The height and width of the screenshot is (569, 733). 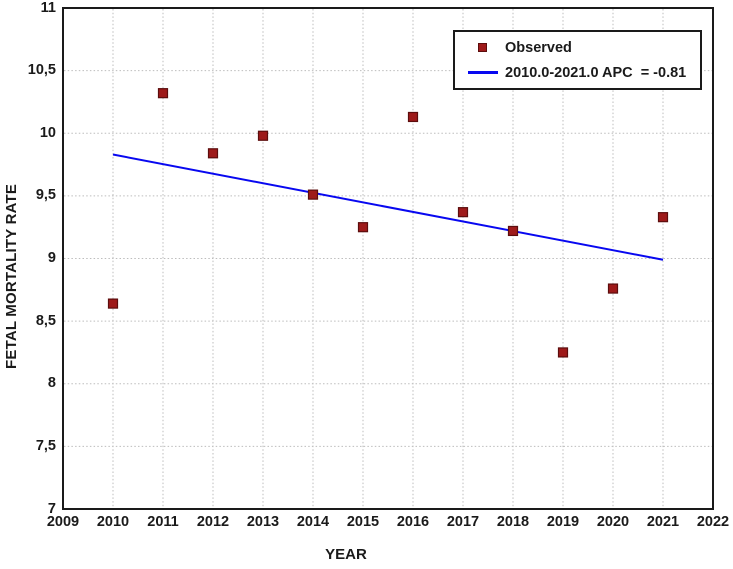 What do you see at coordinates (45, 320) in the screenshot?
I see `y-tick-label: 8,5` at bounding box center [45, 320].